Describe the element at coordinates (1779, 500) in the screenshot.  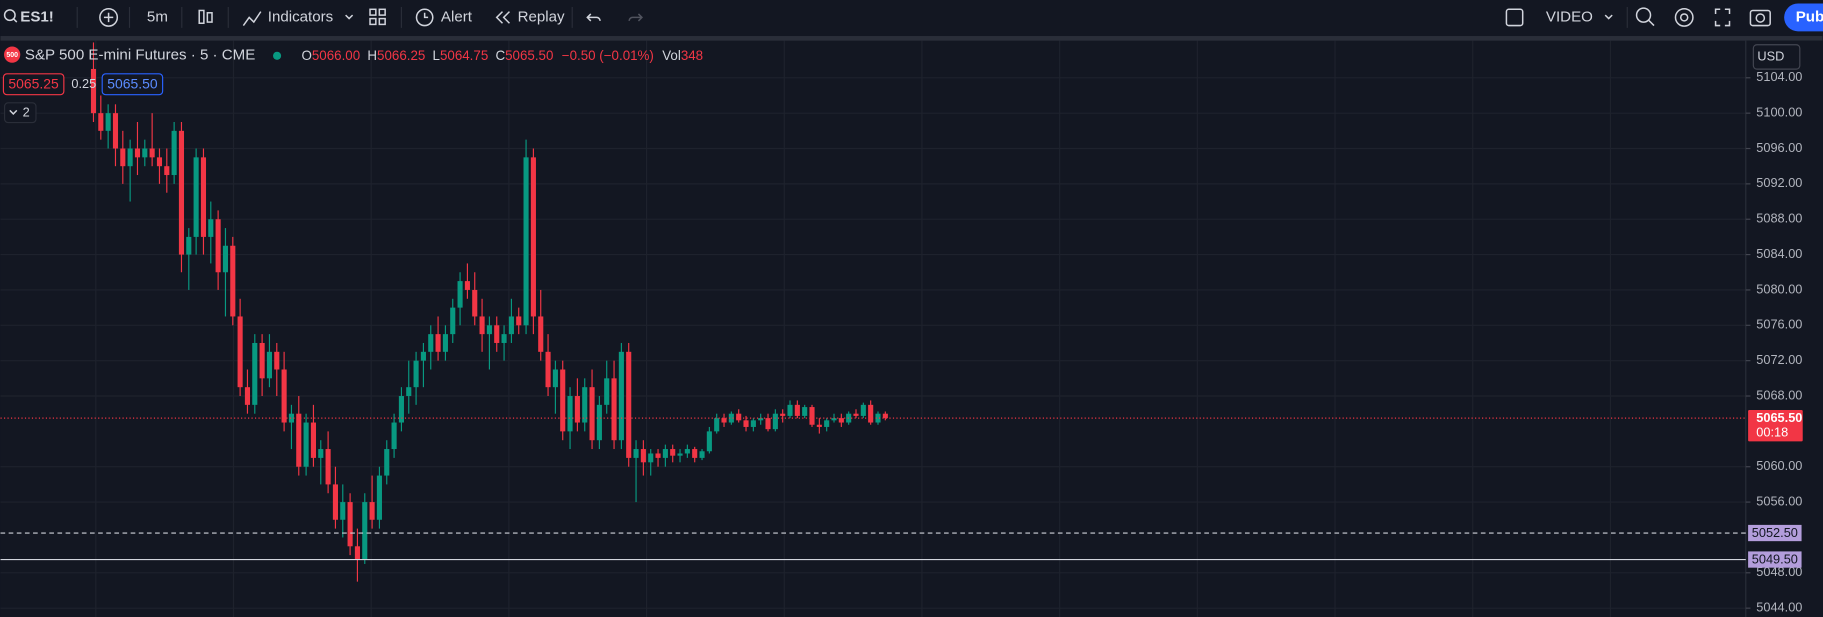
I see `y-tick-label: 5056.00` at that location.